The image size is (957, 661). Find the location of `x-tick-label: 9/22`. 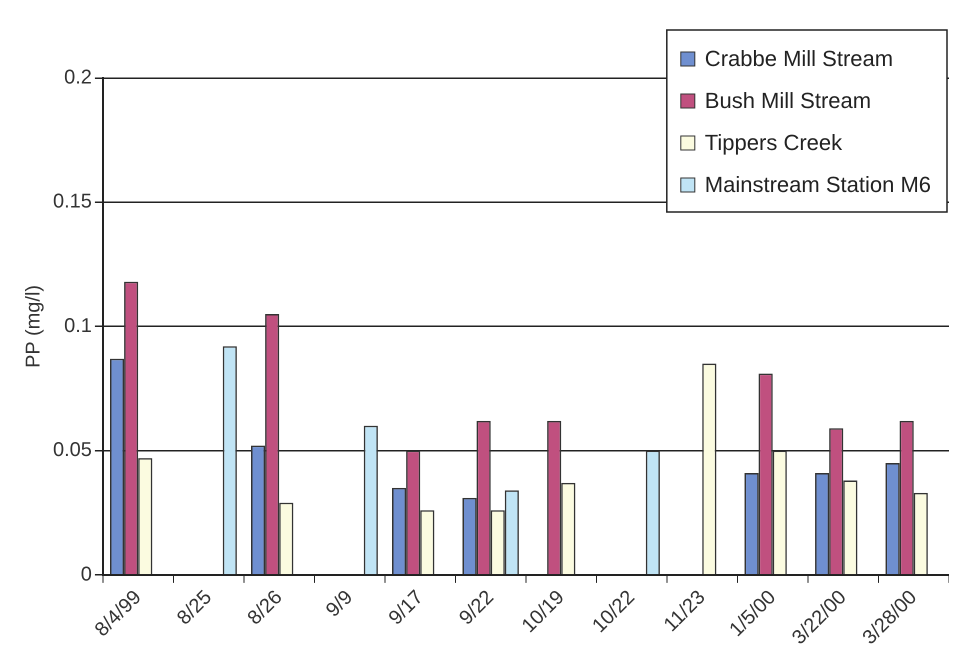

x-tick-label: 9/22 is located at coordinates (476, 608).